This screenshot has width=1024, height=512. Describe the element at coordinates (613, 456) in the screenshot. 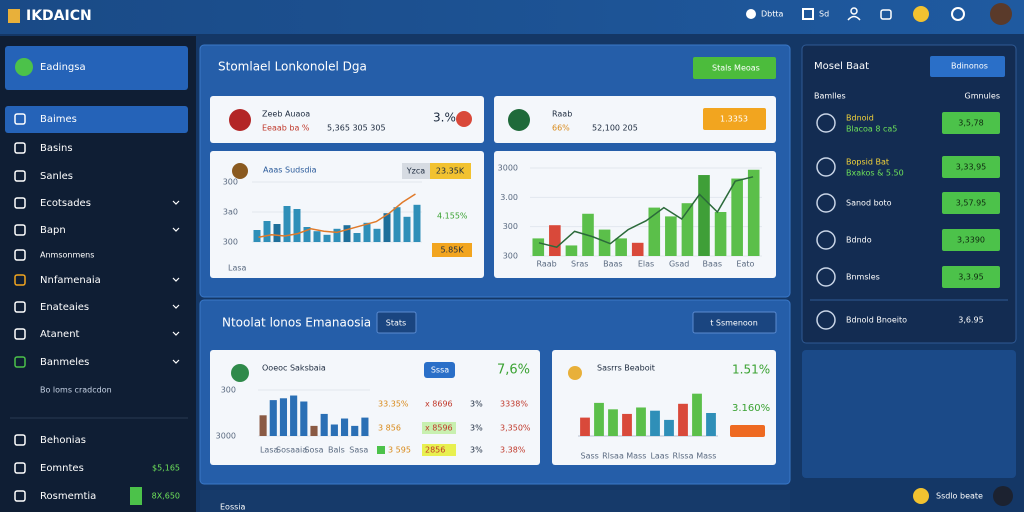

I see `x-label: Rlsaa` at that location.